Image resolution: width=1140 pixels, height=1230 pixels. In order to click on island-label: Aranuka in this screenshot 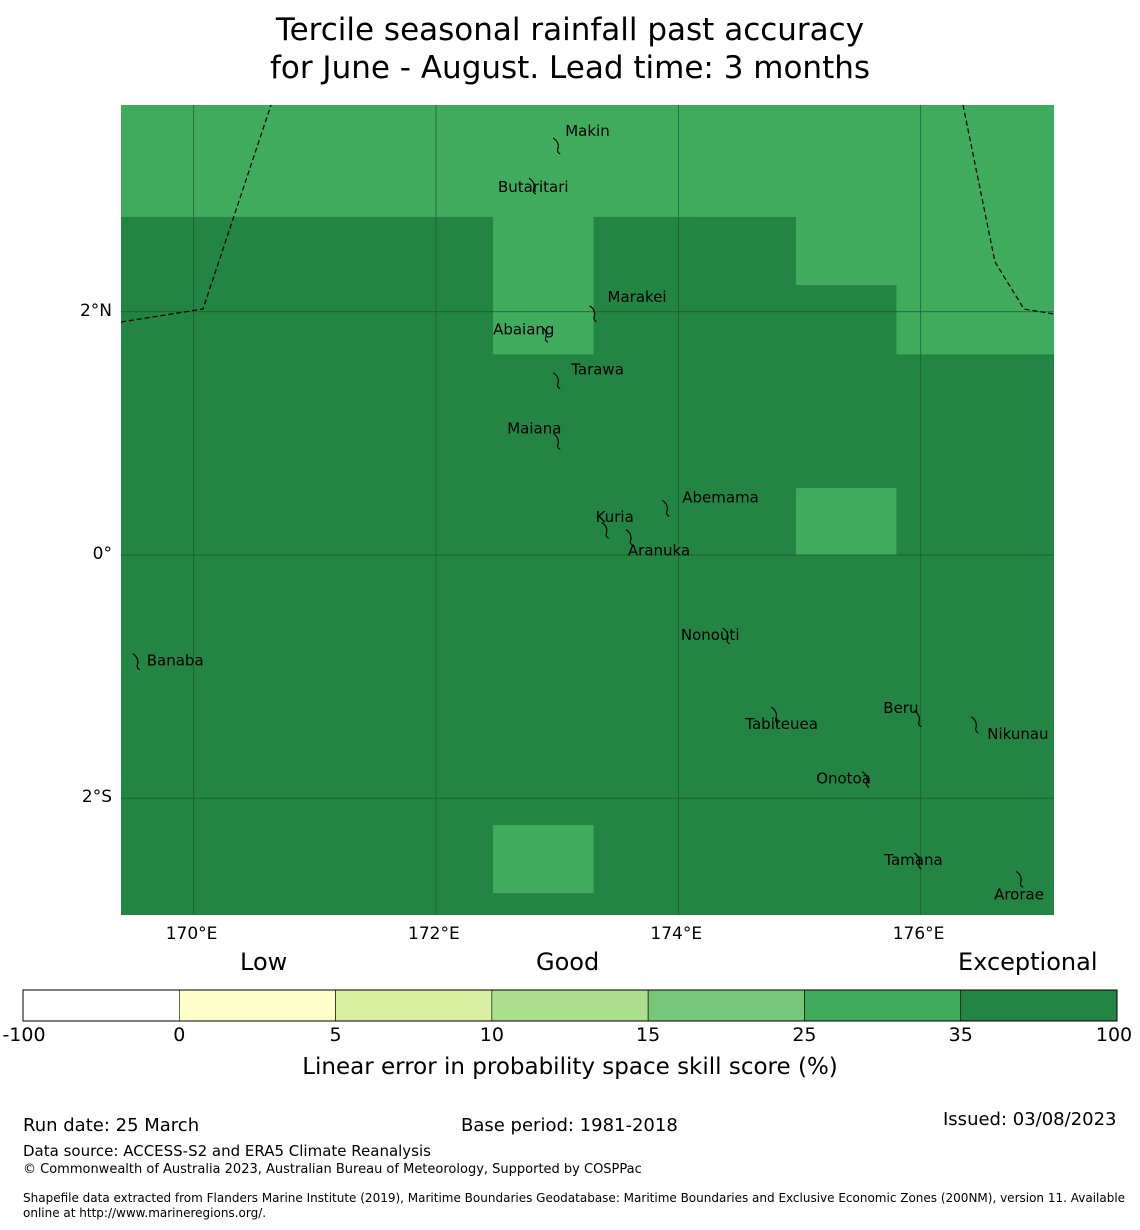, I will do `click(659, 551)`.